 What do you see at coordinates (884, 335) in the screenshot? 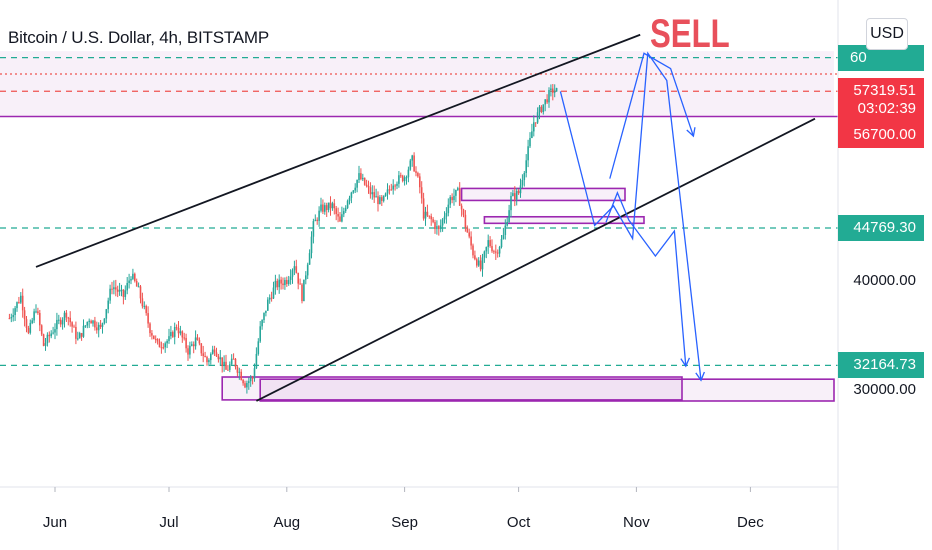
I see `price-axis: 40000.00 30000.00` at bounding box center [884, 335].